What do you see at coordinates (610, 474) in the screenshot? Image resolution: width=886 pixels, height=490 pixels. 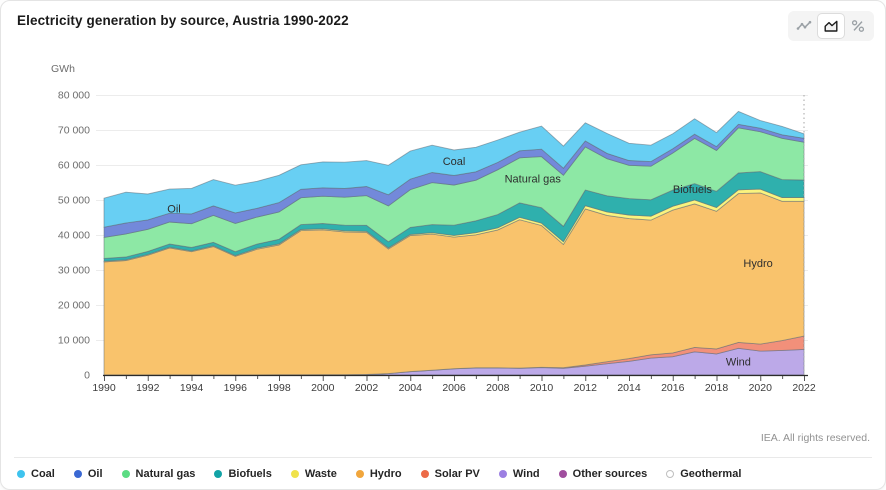 I see `legend-label: Other sources` at bounding box center [610, 474].